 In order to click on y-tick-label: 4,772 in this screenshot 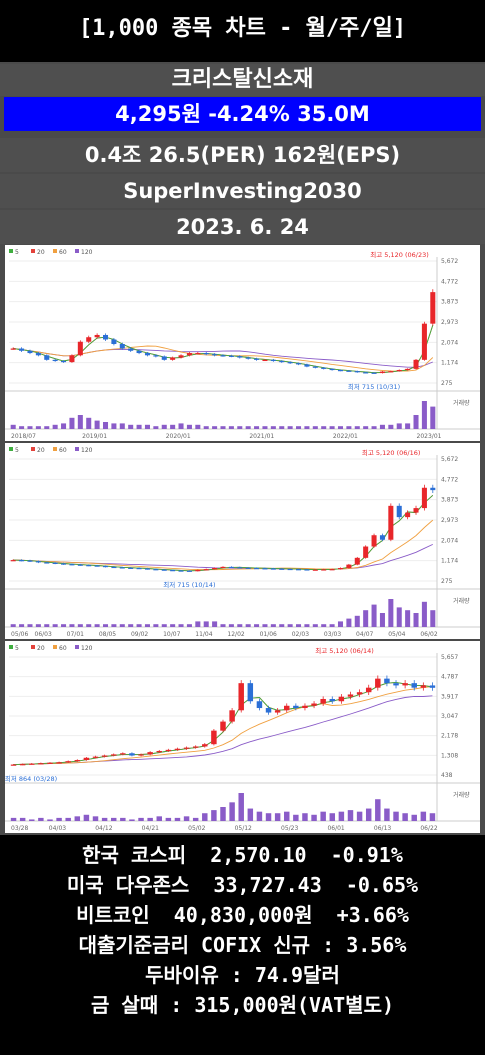, I will do `click(449, 479)`.